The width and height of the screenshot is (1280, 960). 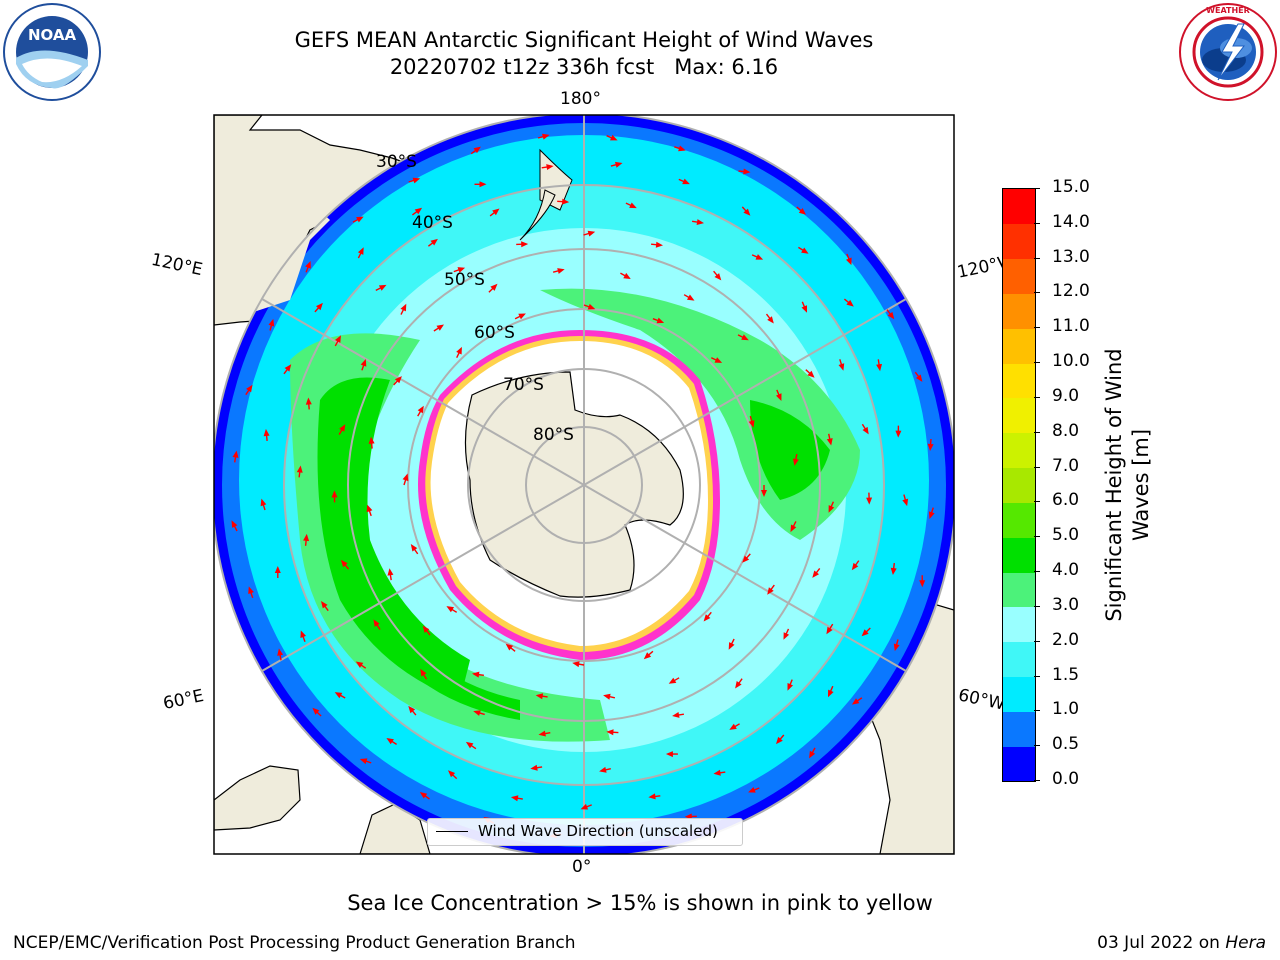 I want to click on lat-label-30s: 30°S, so click(x=396, y=162).